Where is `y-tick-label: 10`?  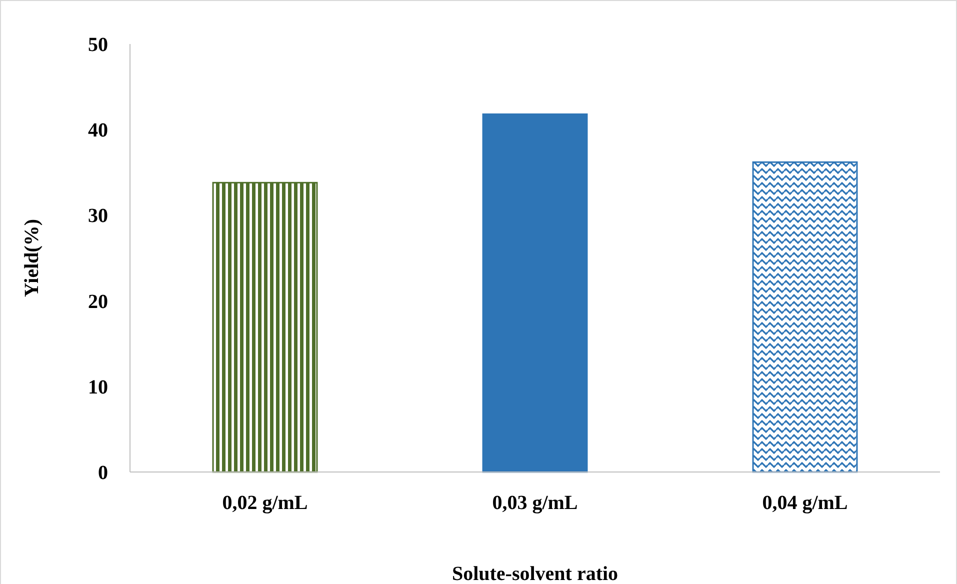 y-tick-label: 10 is located at coordinates (98, 387).